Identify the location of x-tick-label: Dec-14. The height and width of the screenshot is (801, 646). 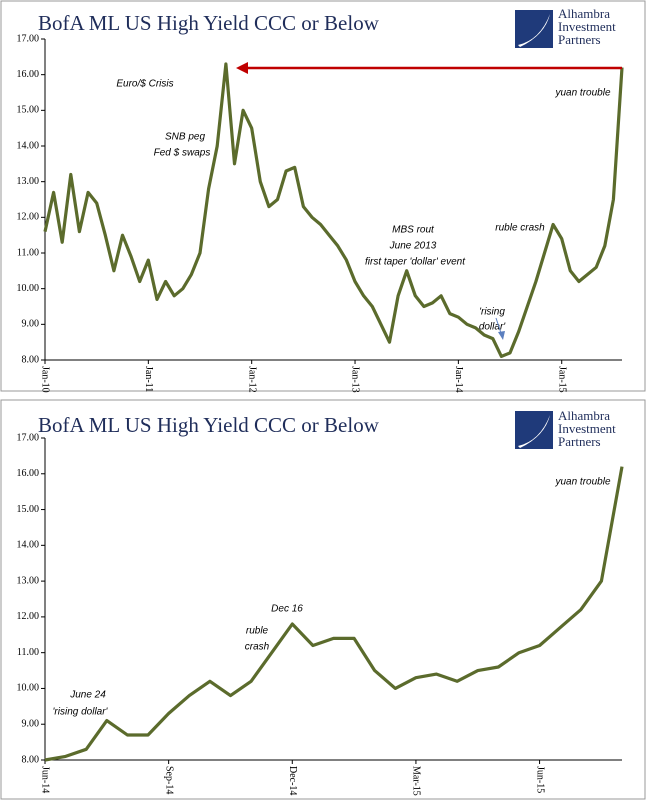
(292, 780).